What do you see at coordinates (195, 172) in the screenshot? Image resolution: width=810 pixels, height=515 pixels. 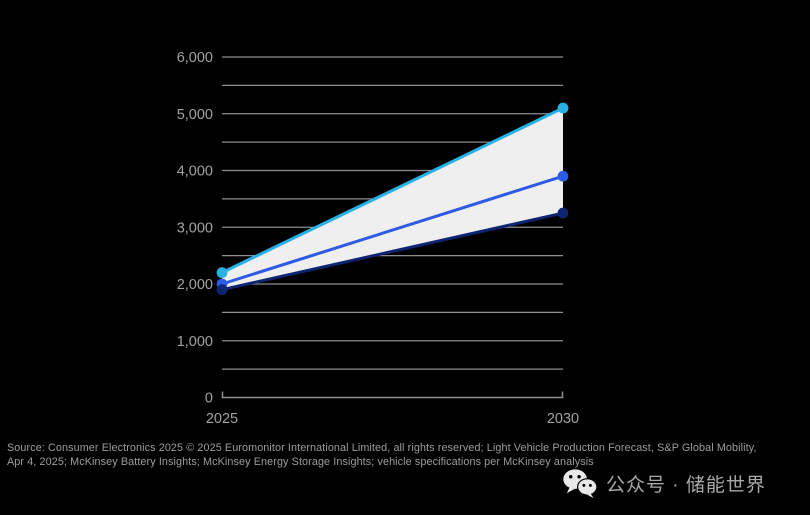 I see `y-axis-tick-label: 4,000` at bounding box center [195, 172].